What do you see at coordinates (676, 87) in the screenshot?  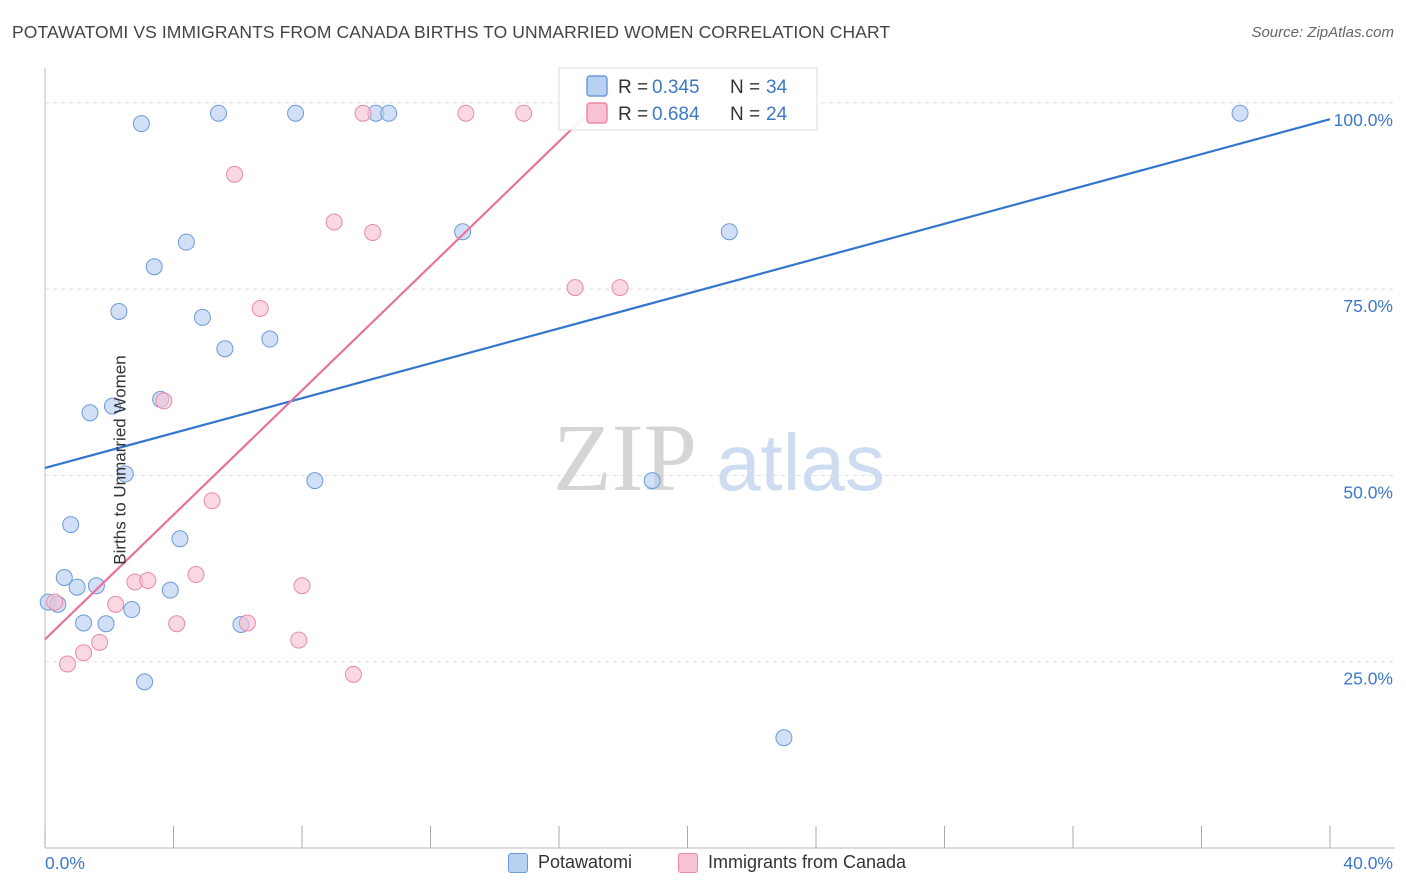 I see `stats-legend-r-value: 0.345` at bounding box center [676, 87].